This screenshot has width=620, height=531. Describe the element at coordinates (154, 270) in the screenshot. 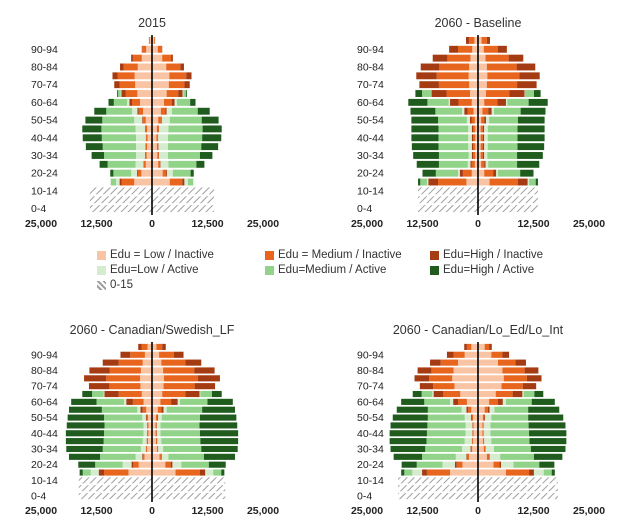

I see `legend-label: Edu=Low / Active` at that location.